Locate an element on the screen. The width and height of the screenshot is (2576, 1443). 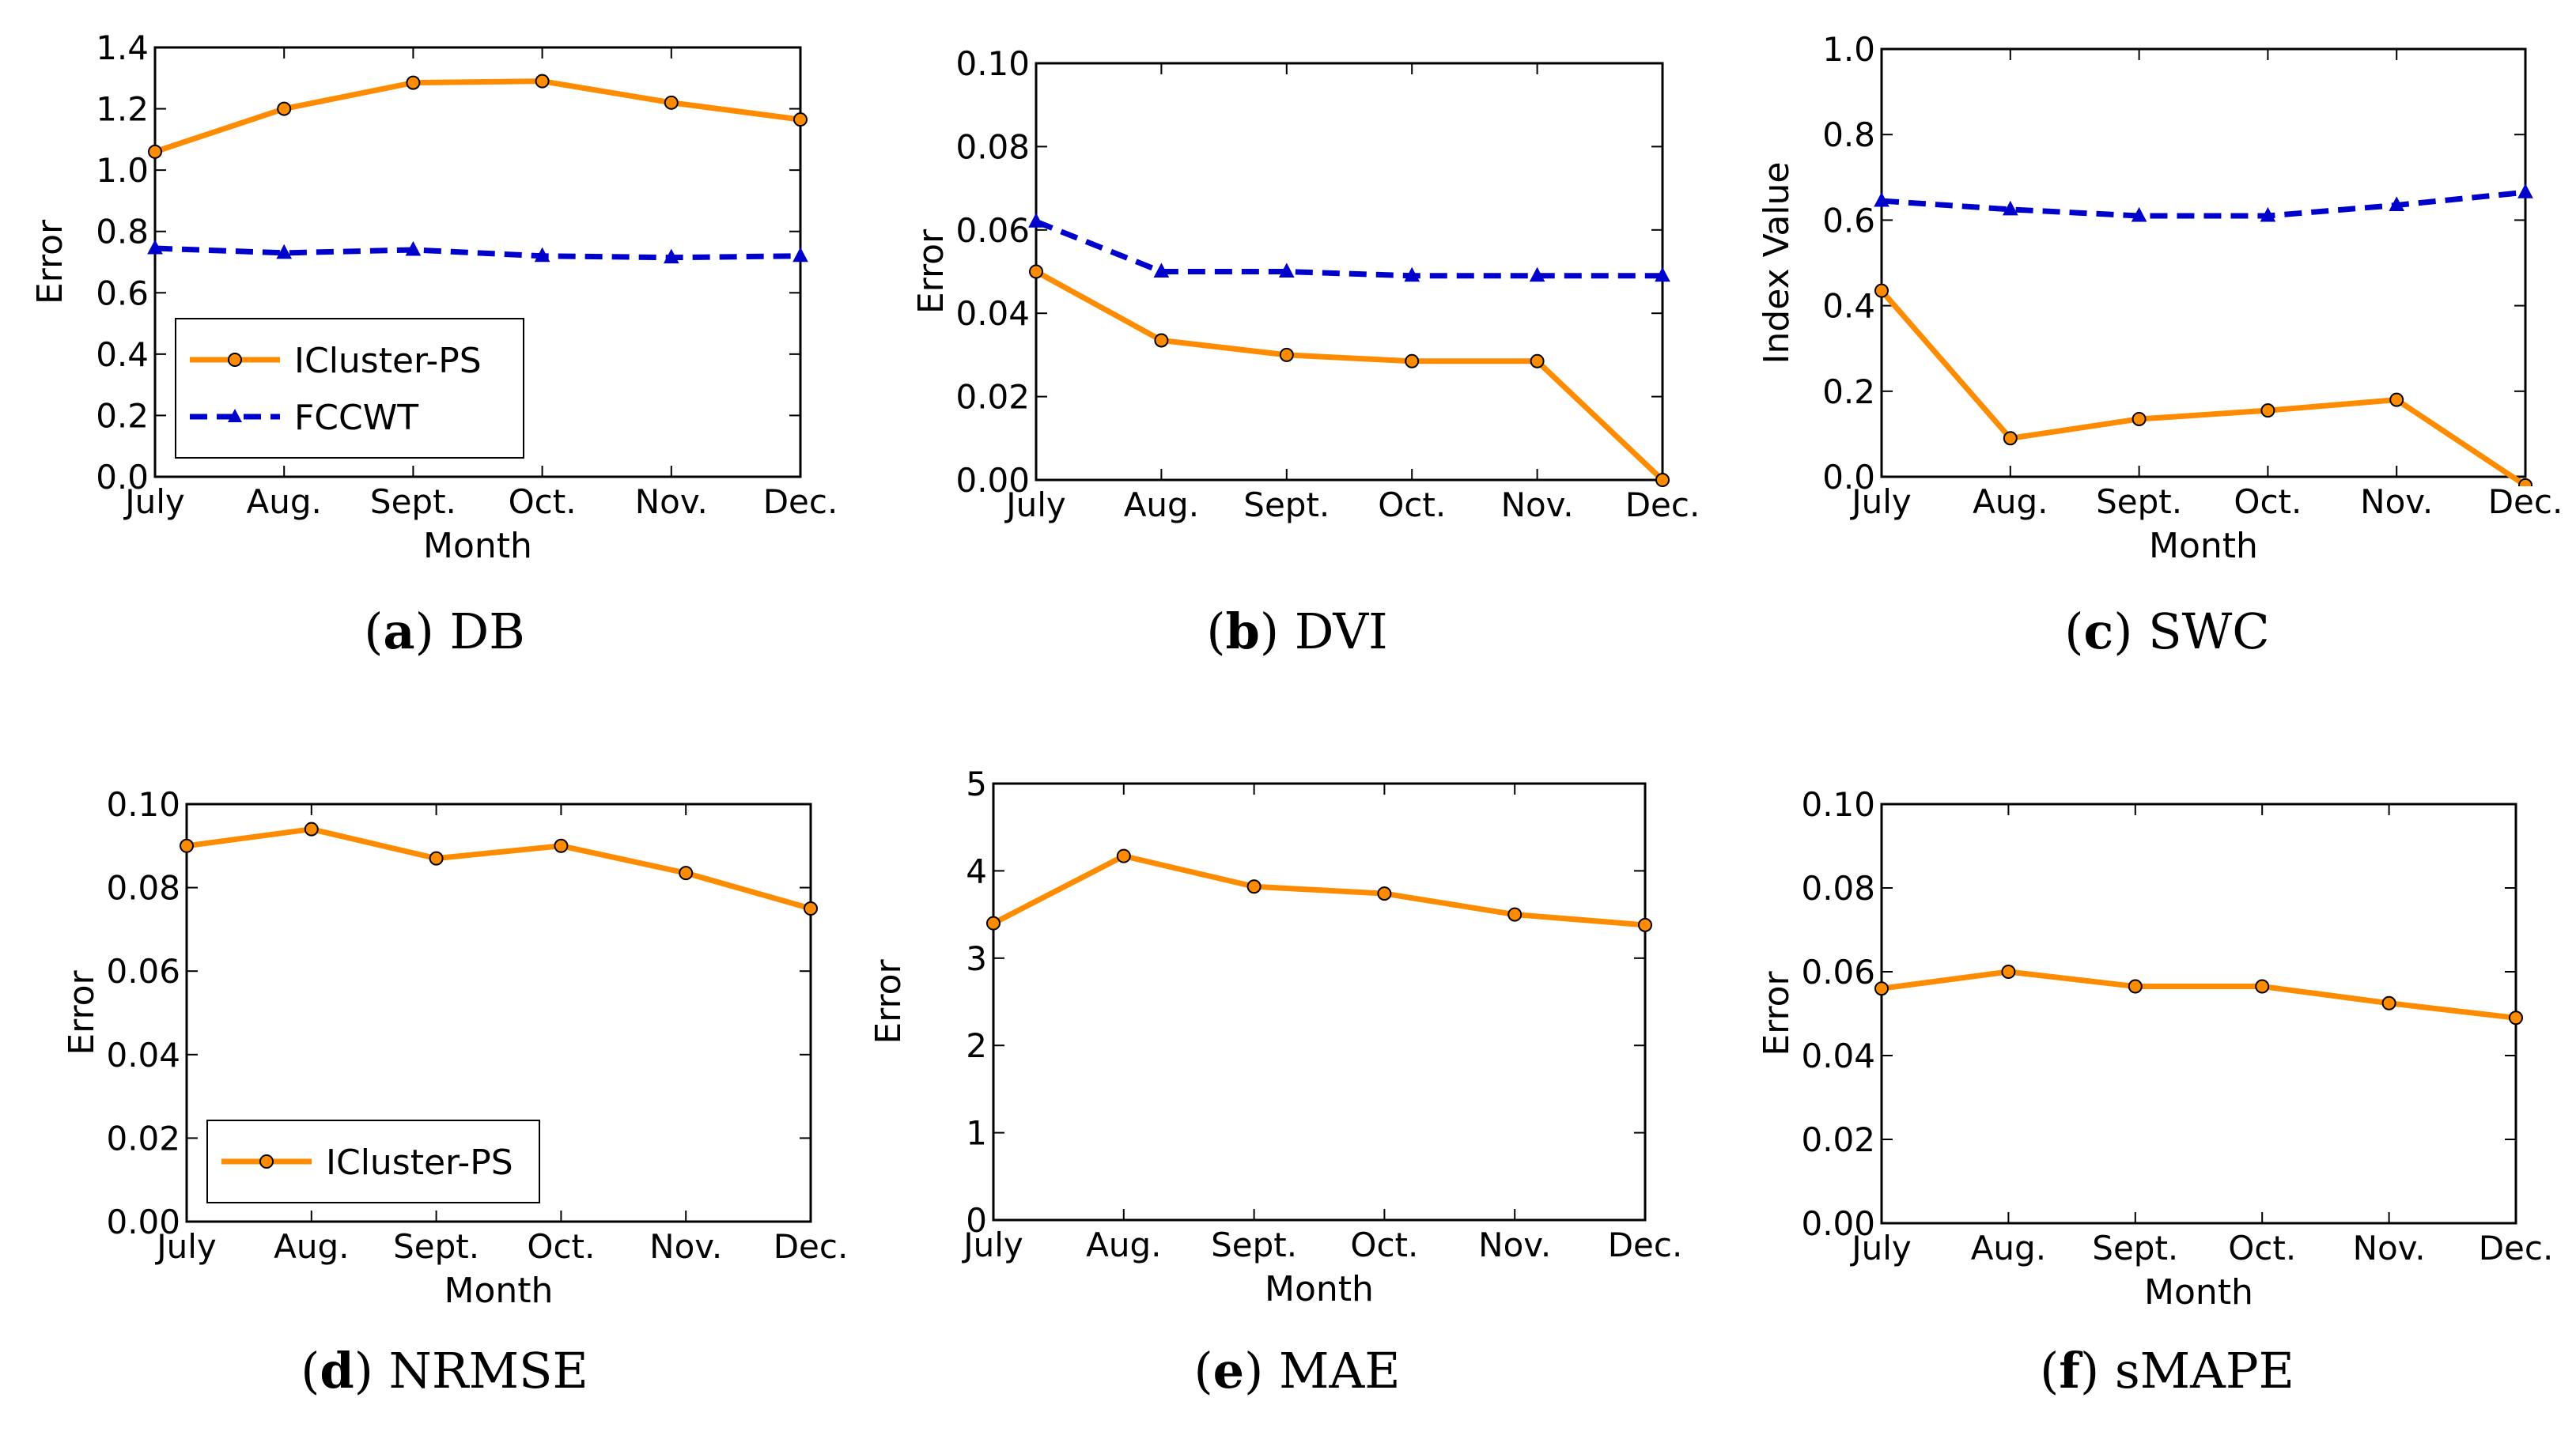
subfigure-caption: (a) DB is located at coordinates (444, 631).